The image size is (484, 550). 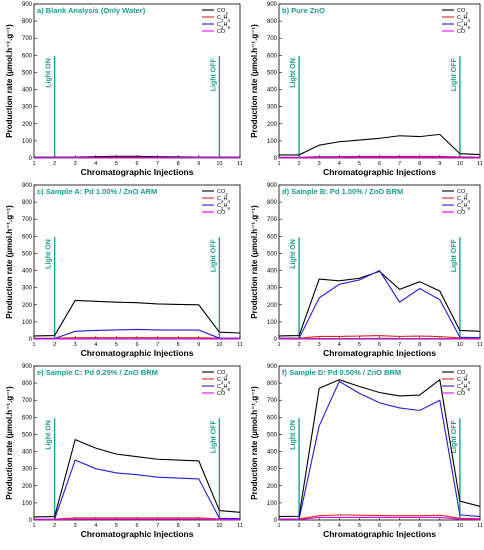 What do you see at coordinates (137, 172) in the screenshot?
I see `x-axis-label: Chromatographic Injections` at bounding box center [137, 172].